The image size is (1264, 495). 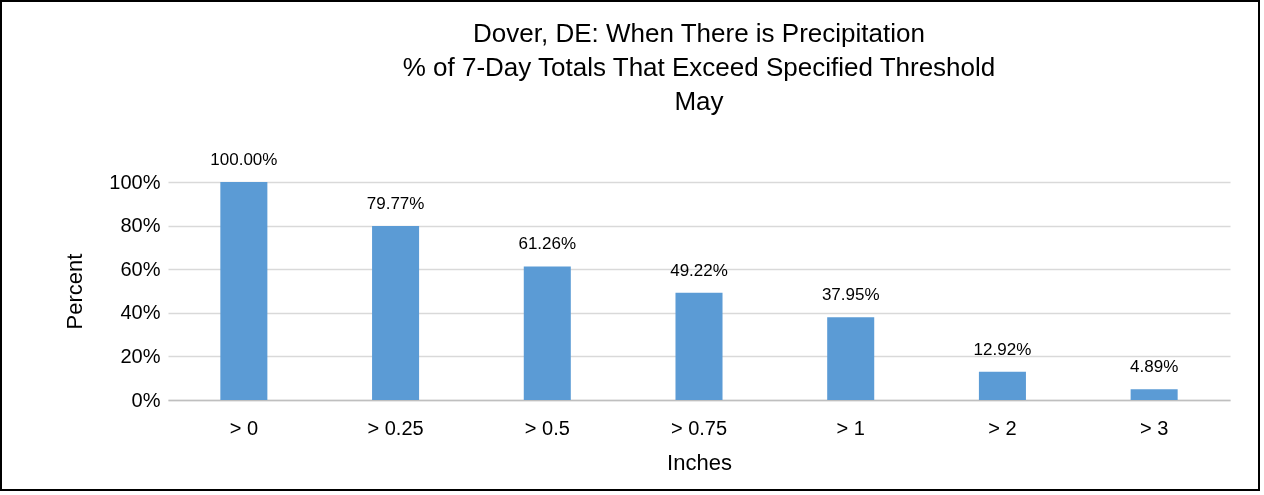 I want to click on data-label: 37.95%, so click(x=850, y=295).